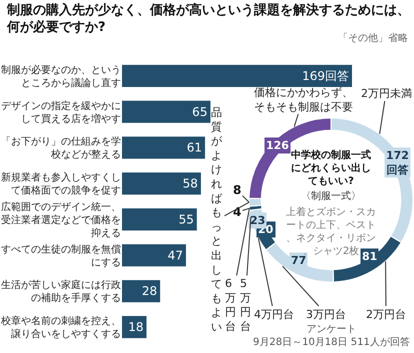 The height and width of the screenshot is (353, 414). What do you see at coordinates (61, 148) in the screenshot?
I see `y-tick-label: 「お下がり」の仕組みを学校などが整える` at bounding box center [61, 148].